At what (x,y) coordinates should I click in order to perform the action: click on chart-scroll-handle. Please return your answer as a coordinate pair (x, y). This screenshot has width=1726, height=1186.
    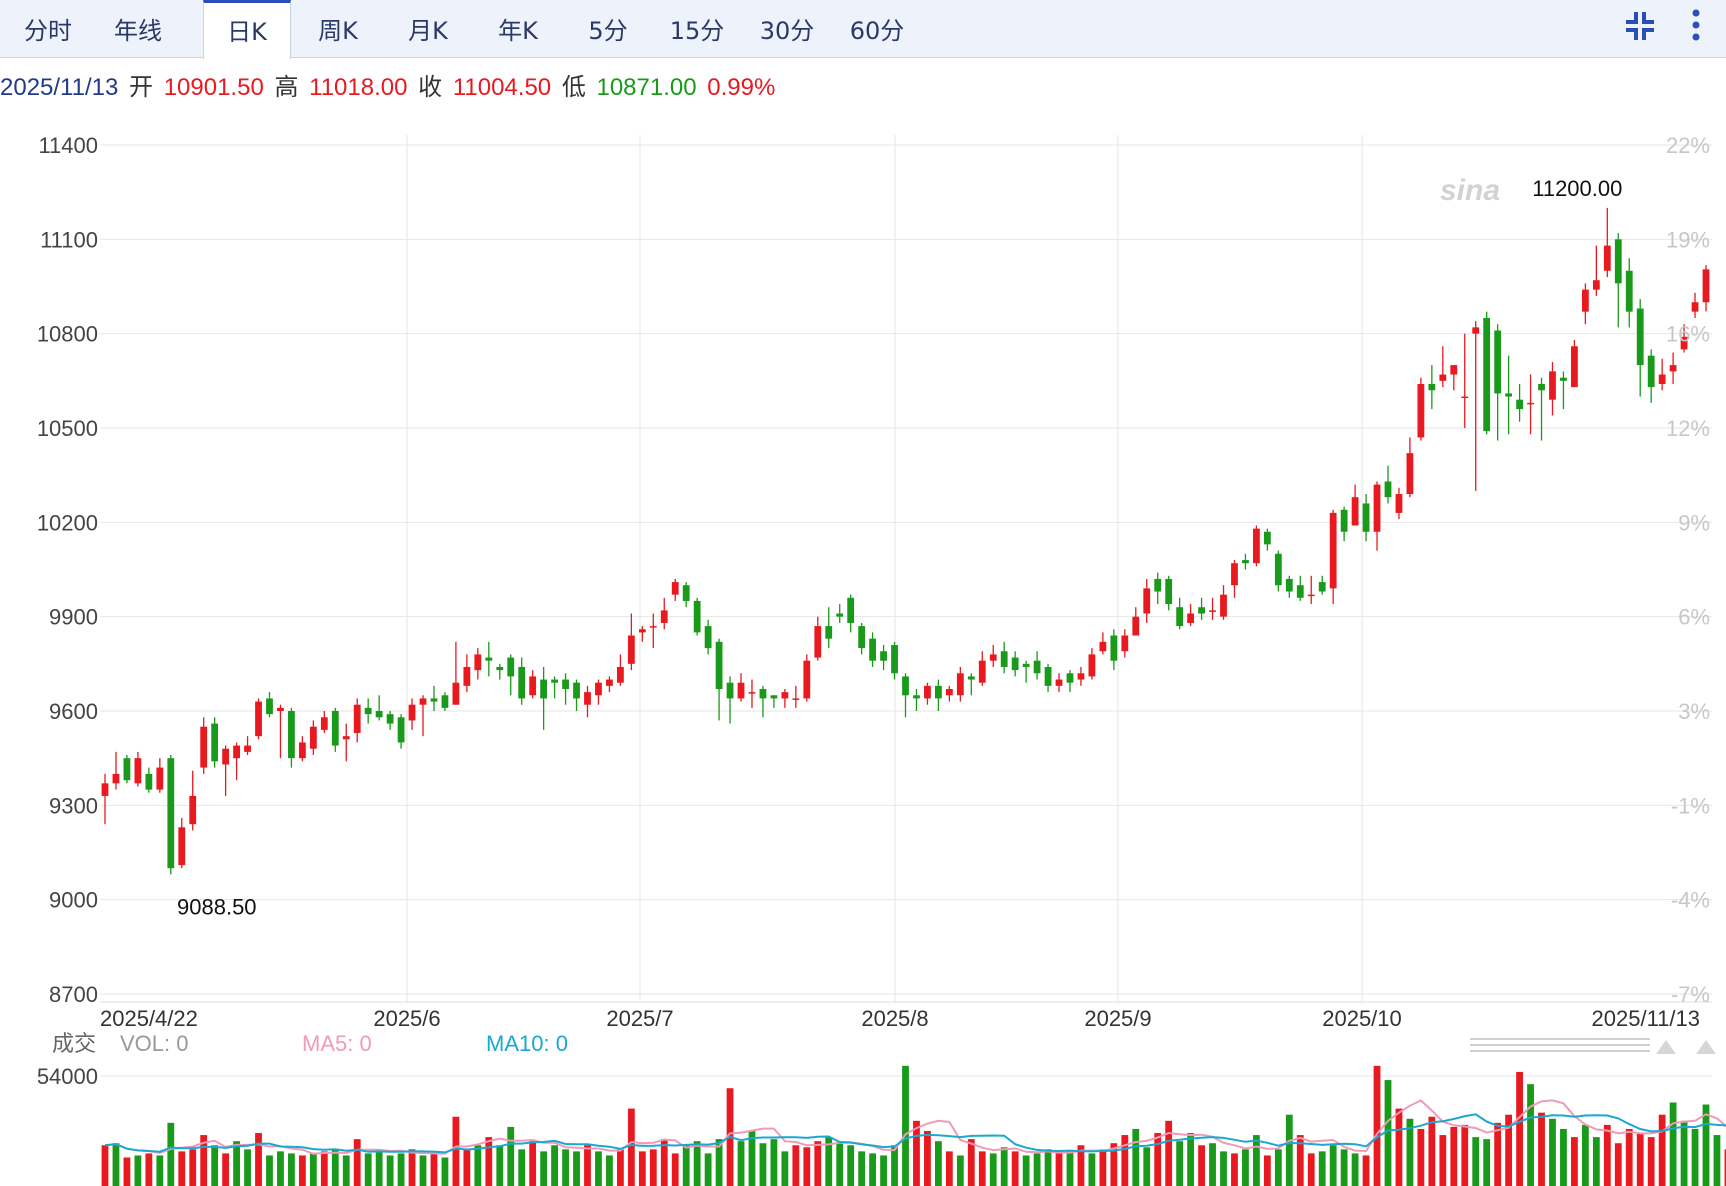
    Looking at the image, I should click on (1595, 1044).